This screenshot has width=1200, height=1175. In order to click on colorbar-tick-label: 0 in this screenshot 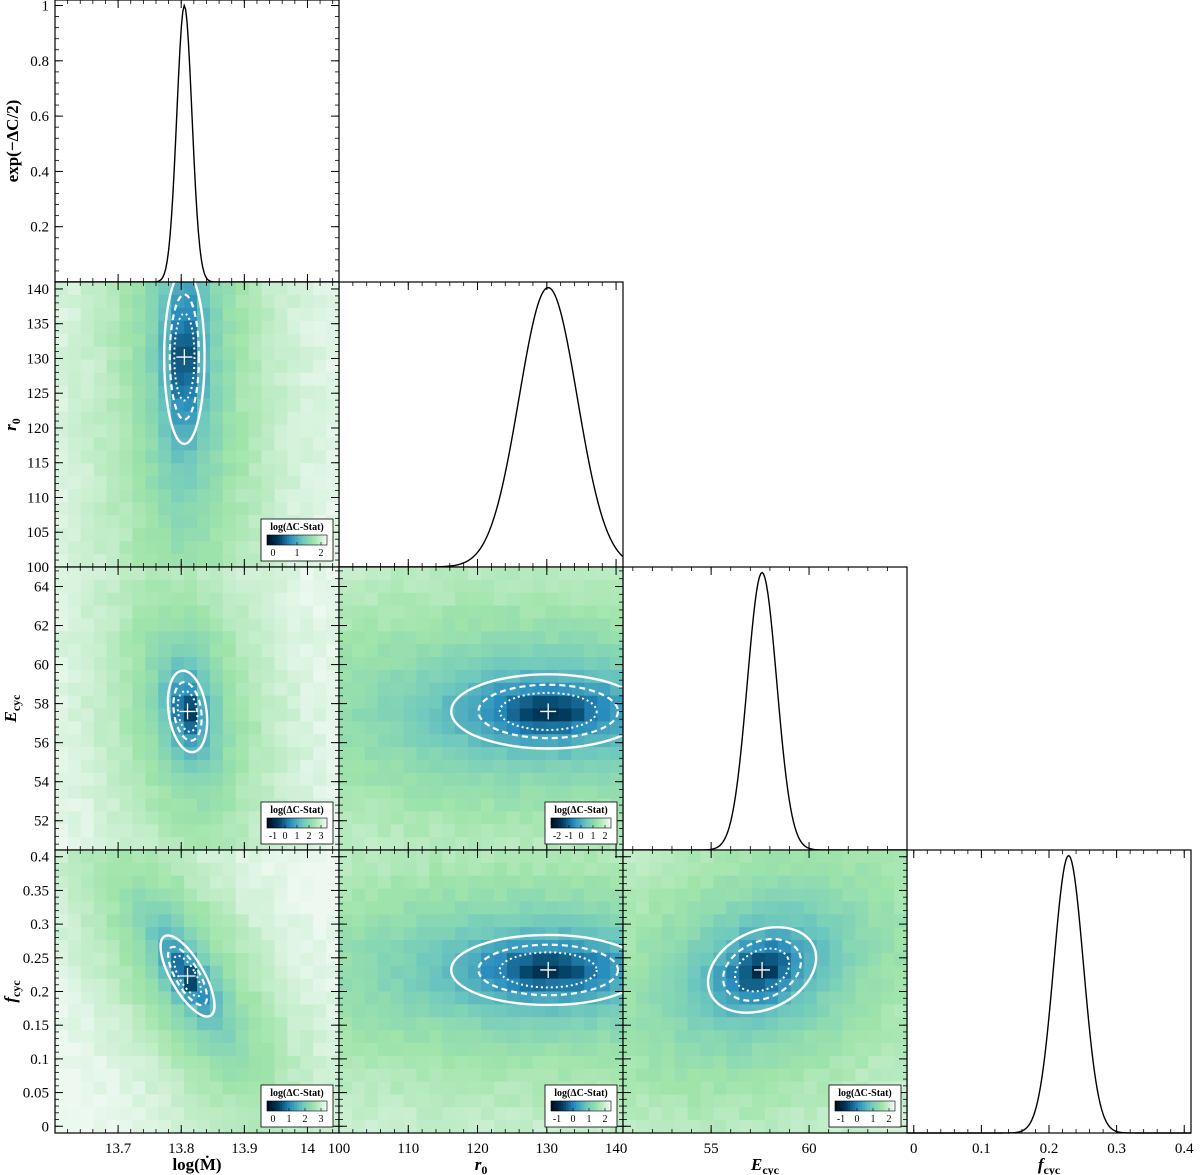, I will do `click(273, 553)`.